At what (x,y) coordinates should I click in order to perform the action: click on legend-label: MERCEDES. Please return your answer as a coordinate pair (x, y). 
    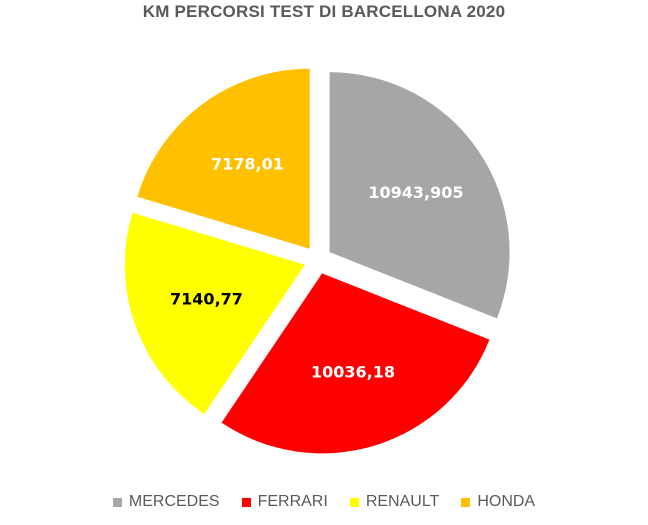
    Looking at the image, I should click on (174, 501).